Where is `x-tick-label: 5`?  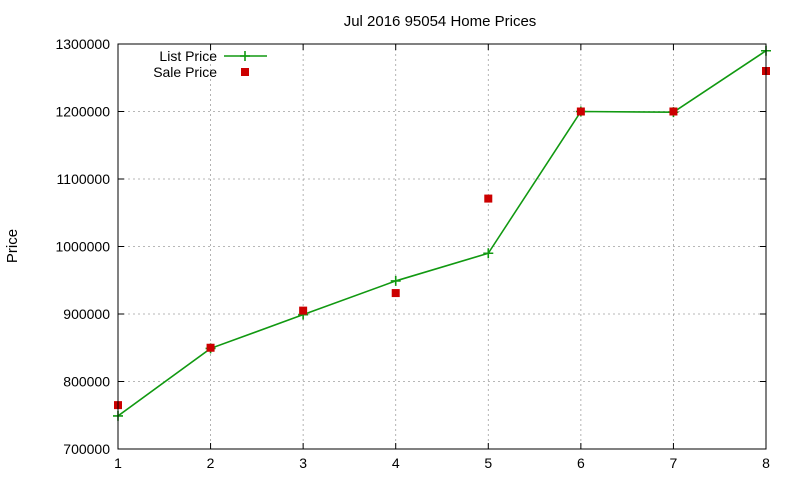 x-tick-label: 5 is located at coordinates (488, 463).